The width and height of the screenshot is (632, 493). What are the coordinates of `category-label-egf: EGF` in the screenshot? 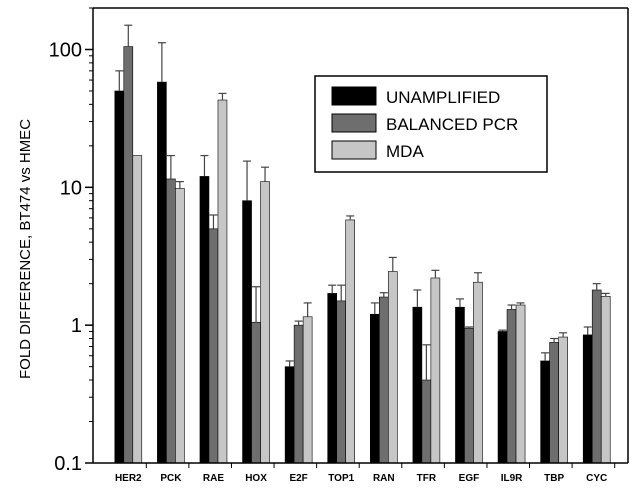 It's located at (469, 478).